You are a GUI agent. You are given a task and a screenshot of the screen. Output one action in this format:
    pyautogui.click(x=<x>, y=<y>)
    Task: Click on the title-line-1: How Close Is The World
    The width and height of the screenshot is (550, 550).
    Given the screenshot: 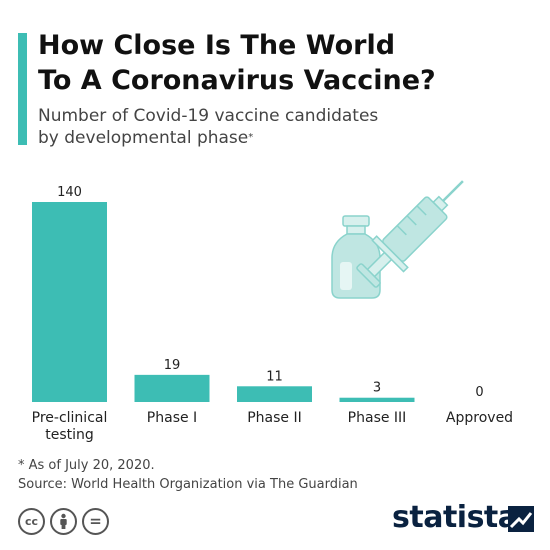 What is the action you would take?
    pyautogui.click(x=217, y=45)
    